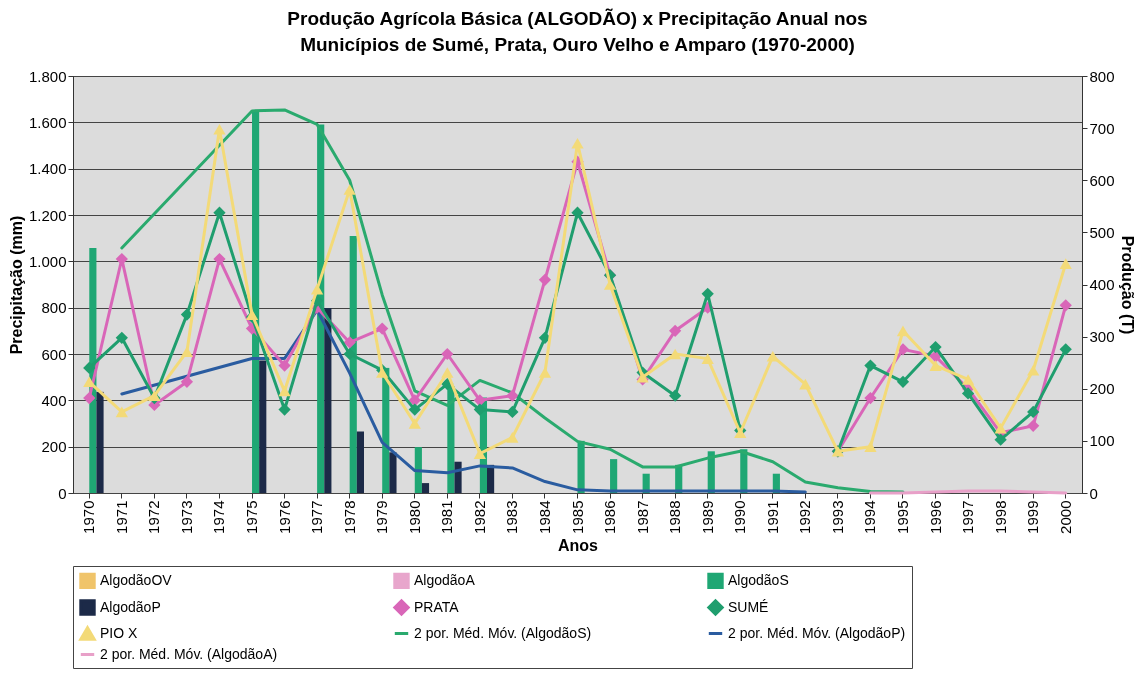 The image size is (1143, 675). Describe the element at coordinates (1102, 389) in the screenshot. I see `y2-tick-label: 200` at that location.